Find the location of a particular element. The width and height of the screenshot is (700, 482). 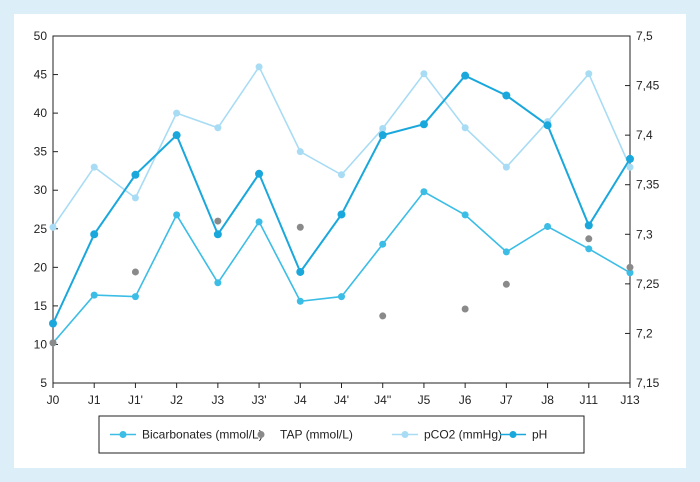

x-axis-tick-label: J1 is located at coordinates (94, 400).